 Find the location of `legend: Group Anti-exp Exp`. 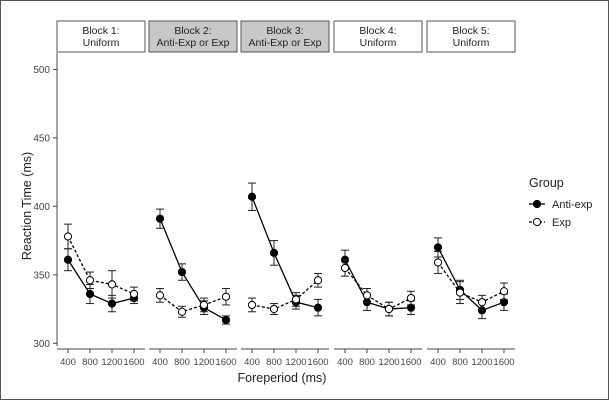

legend: Group Anti-exp Exp is located at coordinates (560, 202).